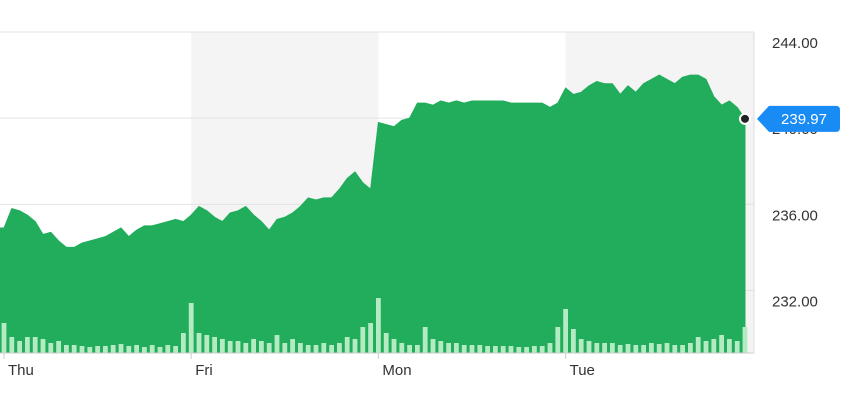 The width and height of the screenshot is (842, 400). What do you see at coordinates (745, 118) in the screenshot?
I see `last-price-dot` at bounding box center [745, 118].